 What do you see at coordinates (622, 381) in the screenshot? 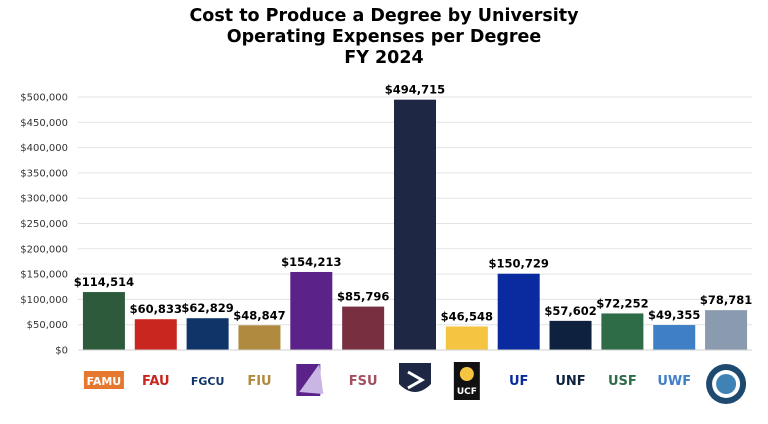
I see `logo-text: USF` at bounding box center [622, 381].